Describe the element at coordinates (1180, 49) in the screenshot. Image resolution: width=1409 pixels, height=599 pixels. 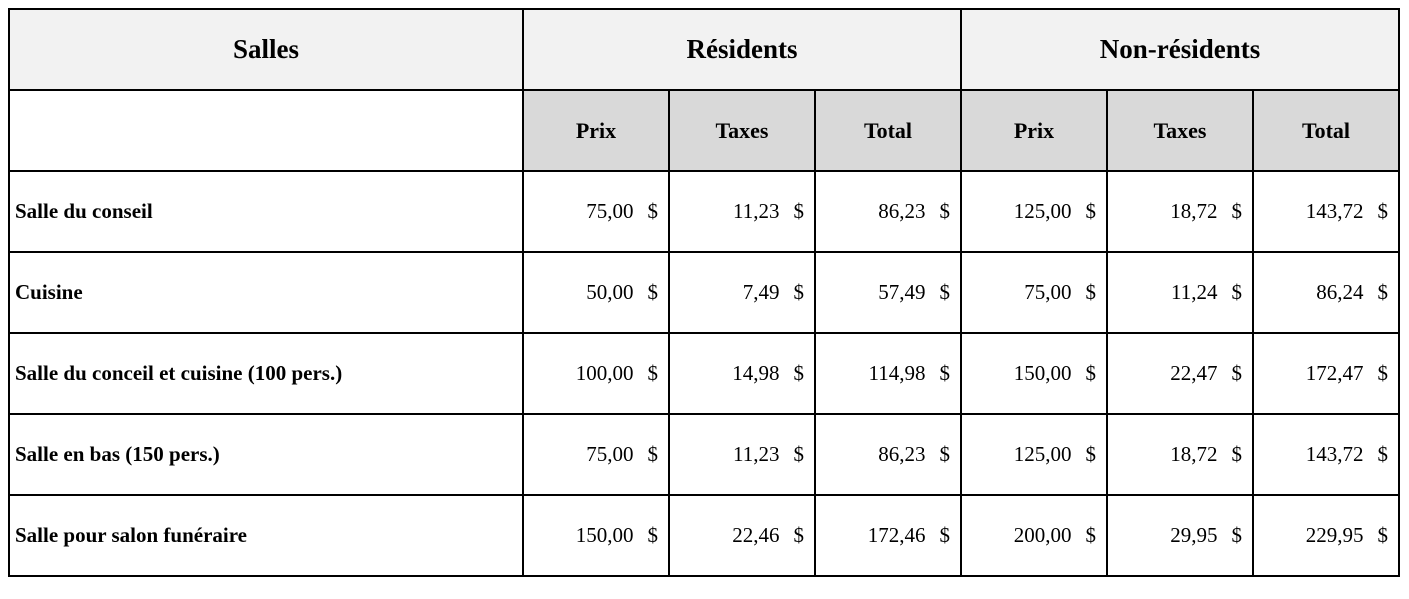
I see `group-header: Non-résidents` at that location.